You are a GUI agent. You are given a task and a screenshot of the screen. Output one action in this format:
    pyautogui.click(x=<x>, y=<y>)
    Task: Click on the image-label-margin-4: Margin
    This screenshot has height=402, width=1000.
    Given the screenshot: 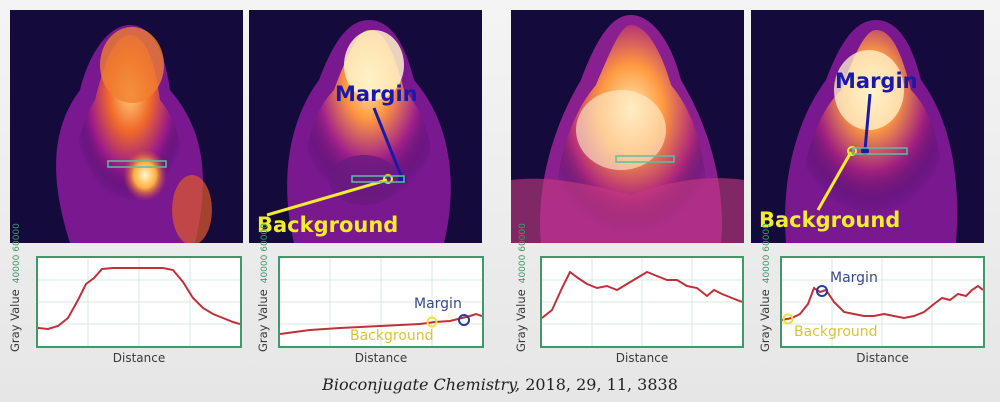 What is the action you would take?
    pyautogui.click(x=876, y=81)
    